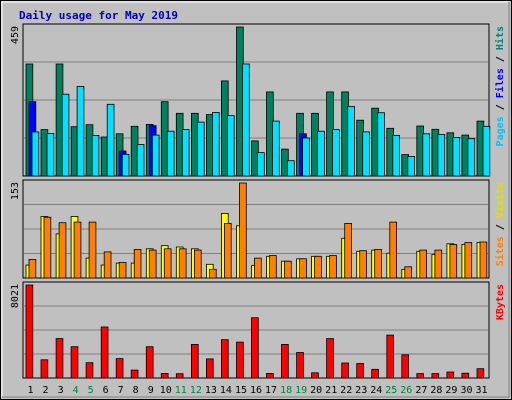 The image size is (512, 400). I want to click on x-tick-label: 29, so click(451, 390).